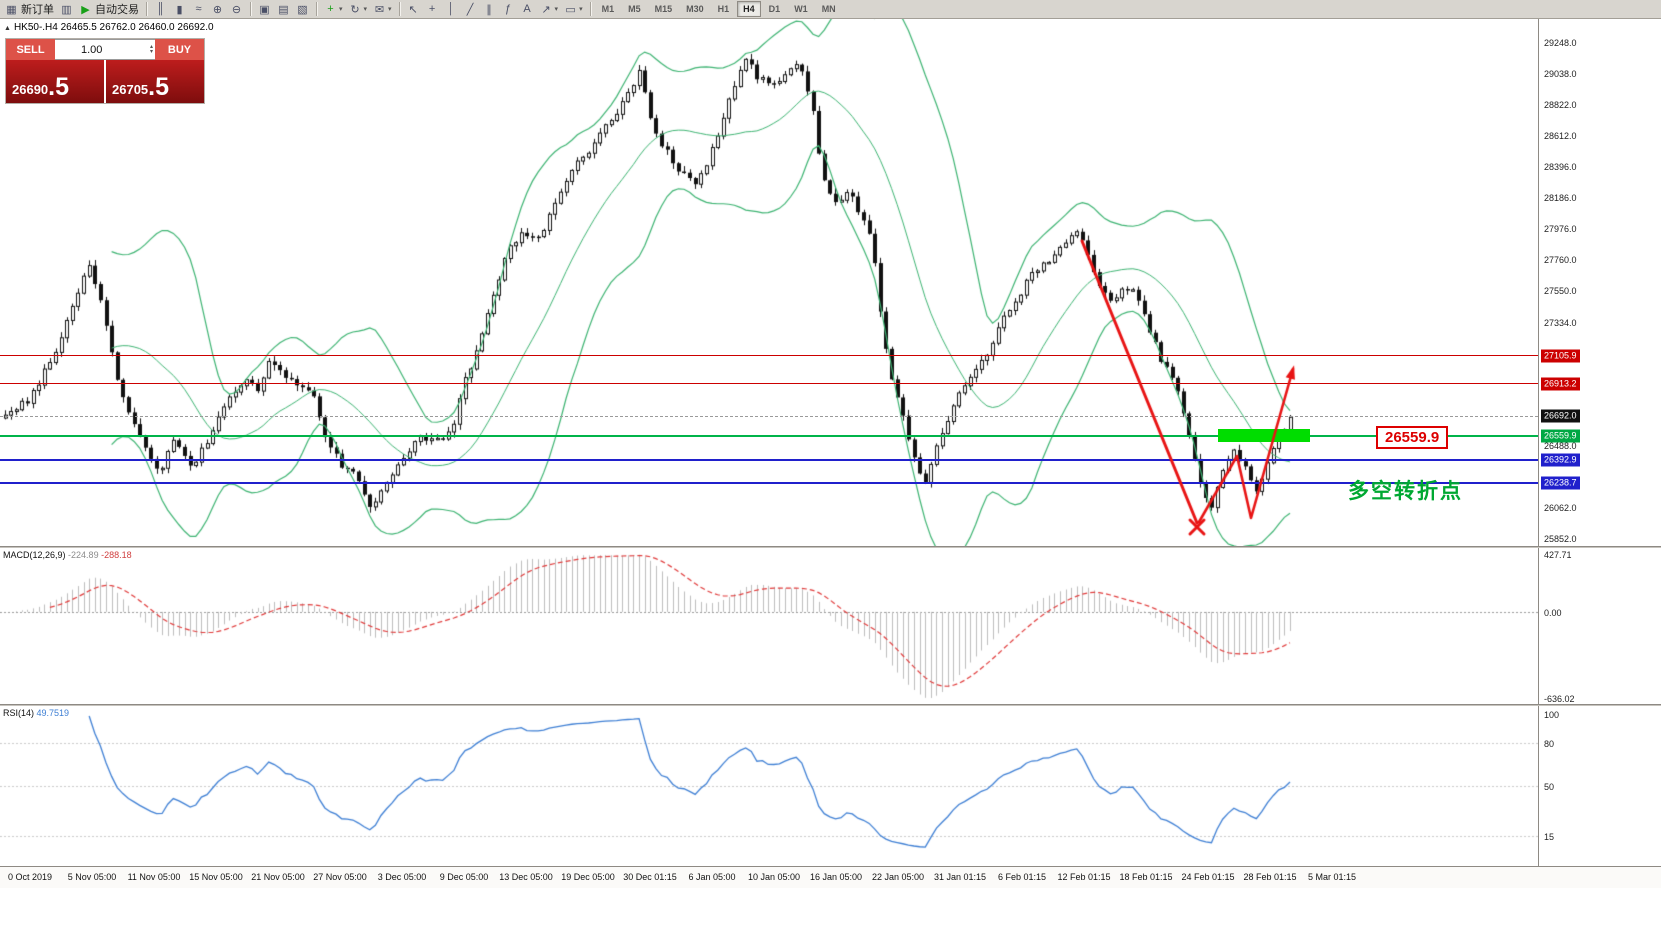  Describe the element at coordinates (179, 9) in the screenshot. I see `candlestick-chart-button: ▮` at that location.